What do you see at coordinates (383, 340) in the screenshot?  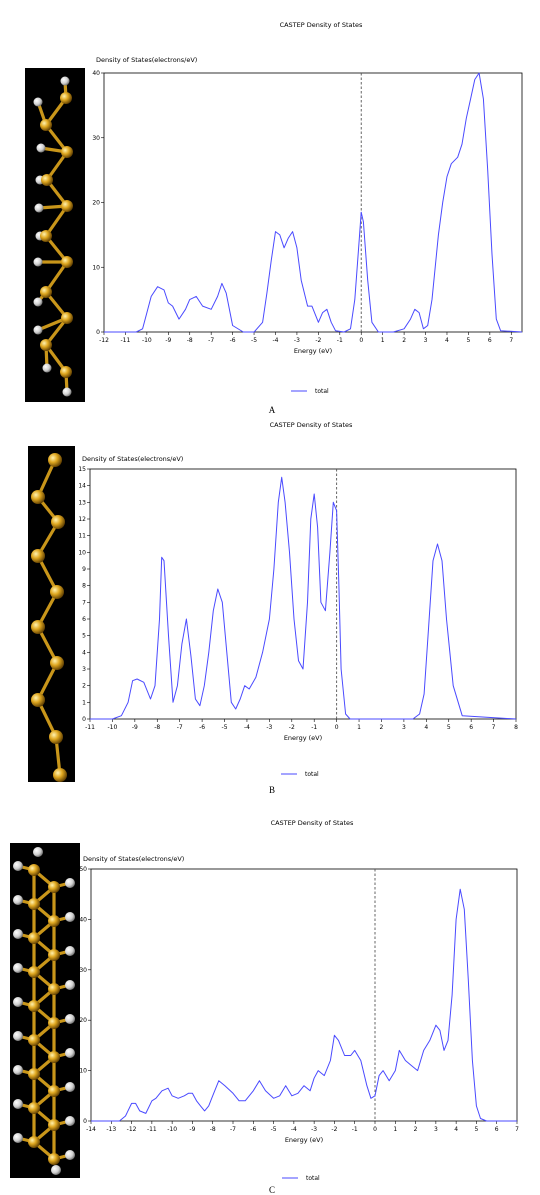 I see `x-tick-label: 1` at bounding box center [383, 340].